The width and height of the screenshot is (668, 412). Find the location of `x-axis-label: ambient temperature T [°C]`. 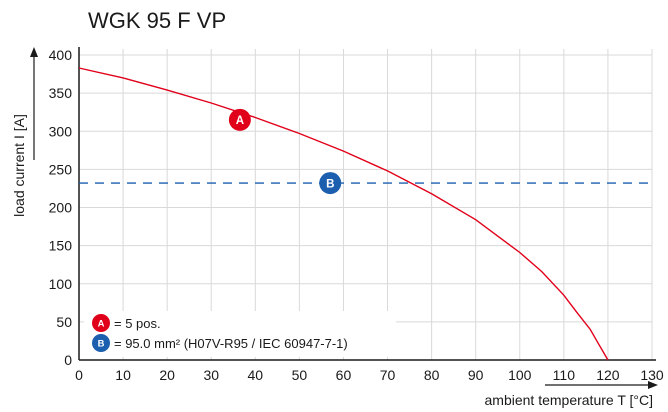

x-axis-label: ambient temperature T [°C] is located at coordinates (569, 400).